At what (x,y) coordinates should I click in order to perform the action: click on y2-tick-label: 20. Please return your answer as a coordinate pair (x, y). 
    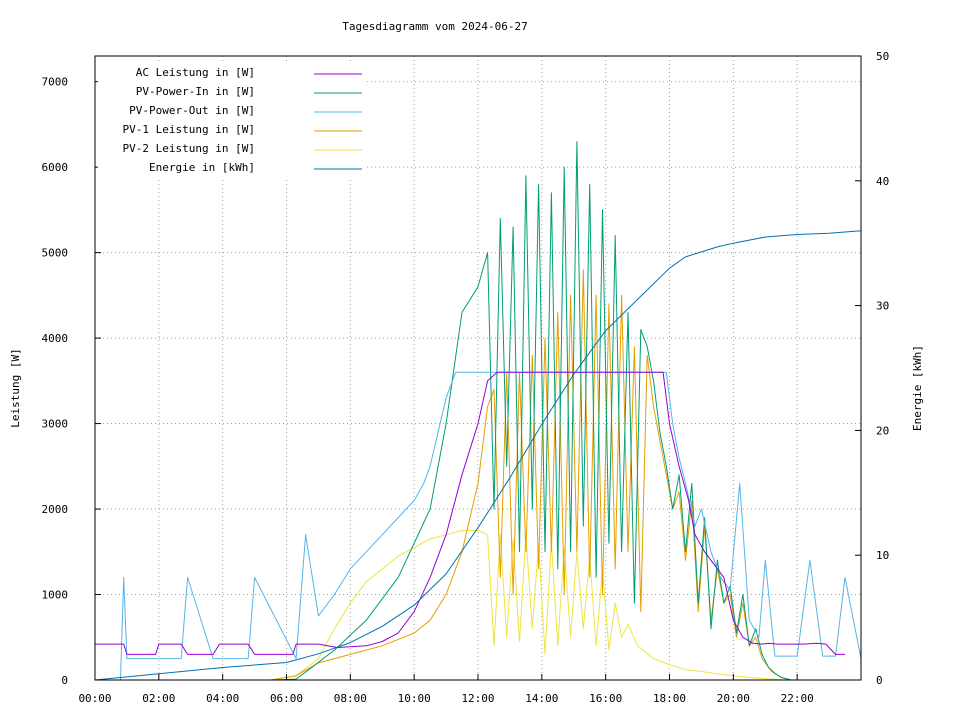
    Looking at the image, I should click on (882, 430).